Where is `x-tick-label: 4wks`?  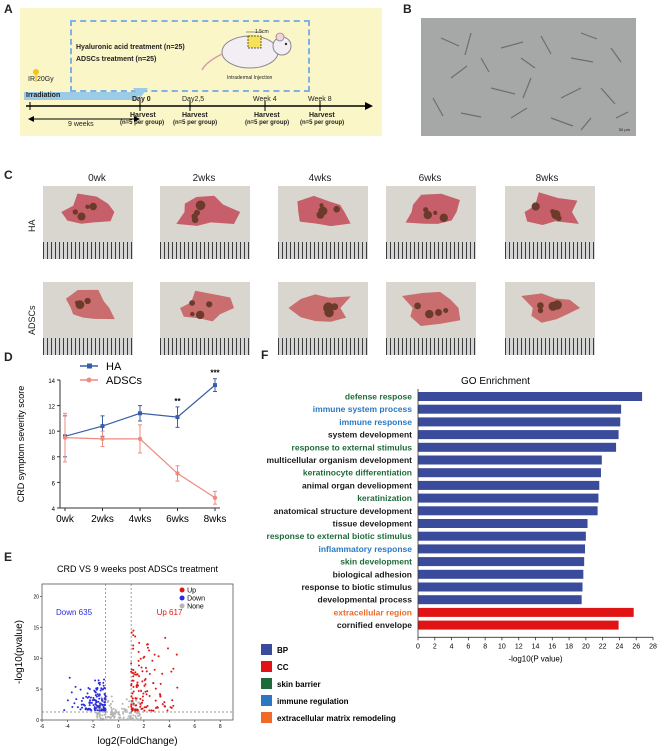
x-tick-label: 4wks is located at coordinates (140, 519).